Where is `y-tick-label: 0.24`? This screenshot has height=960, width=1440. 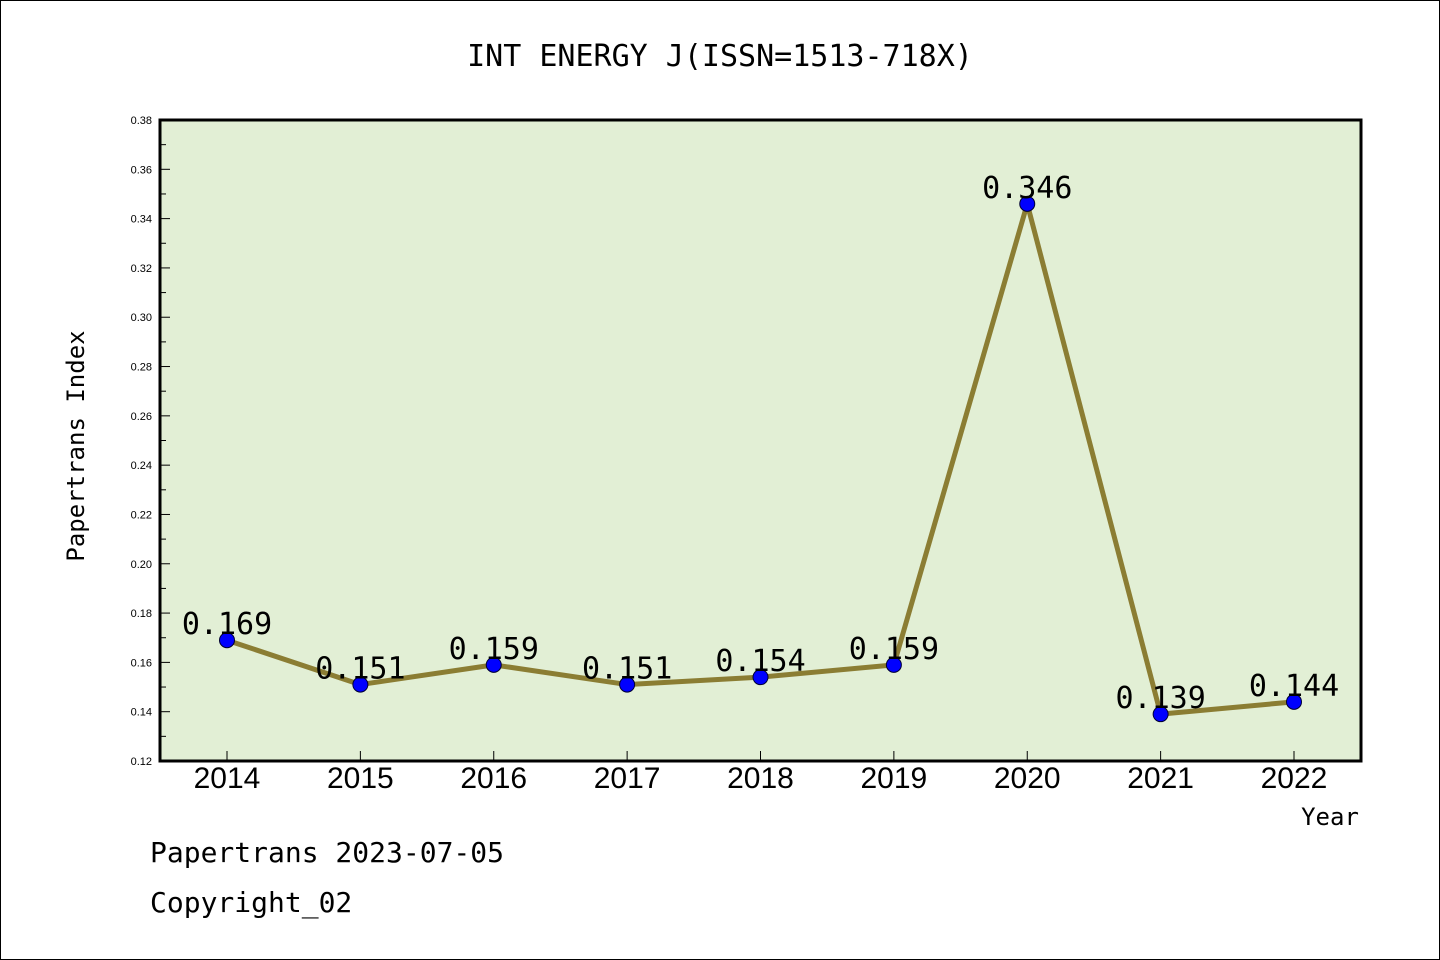
y-tick-label: 0.24 is located at coordinates (141, 466).